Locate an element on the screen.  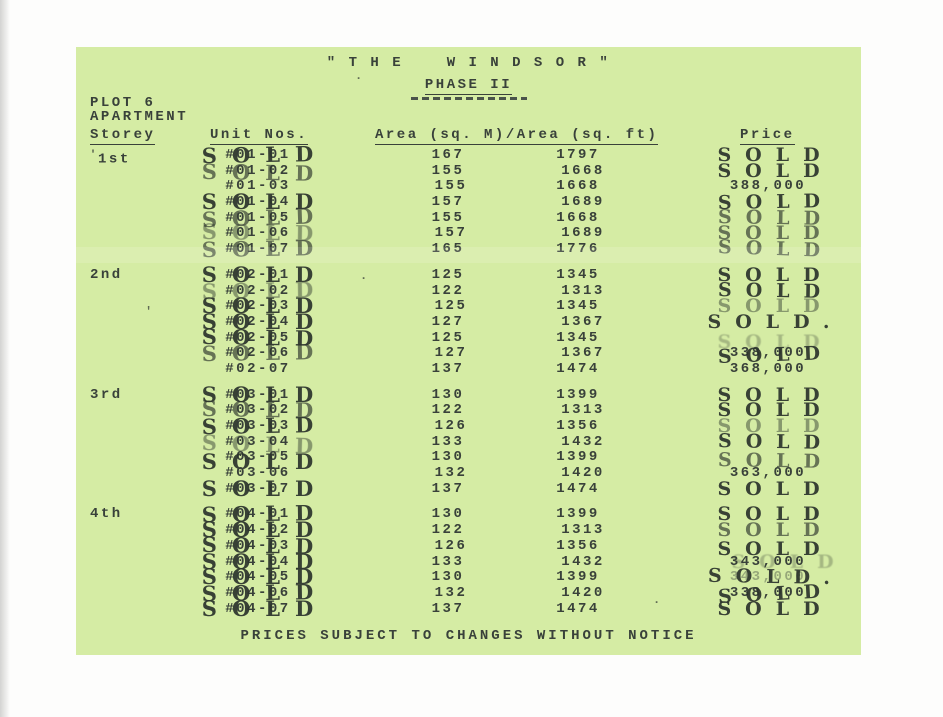
area-sqm-cell: 127 is located at coordinates (448, 321).